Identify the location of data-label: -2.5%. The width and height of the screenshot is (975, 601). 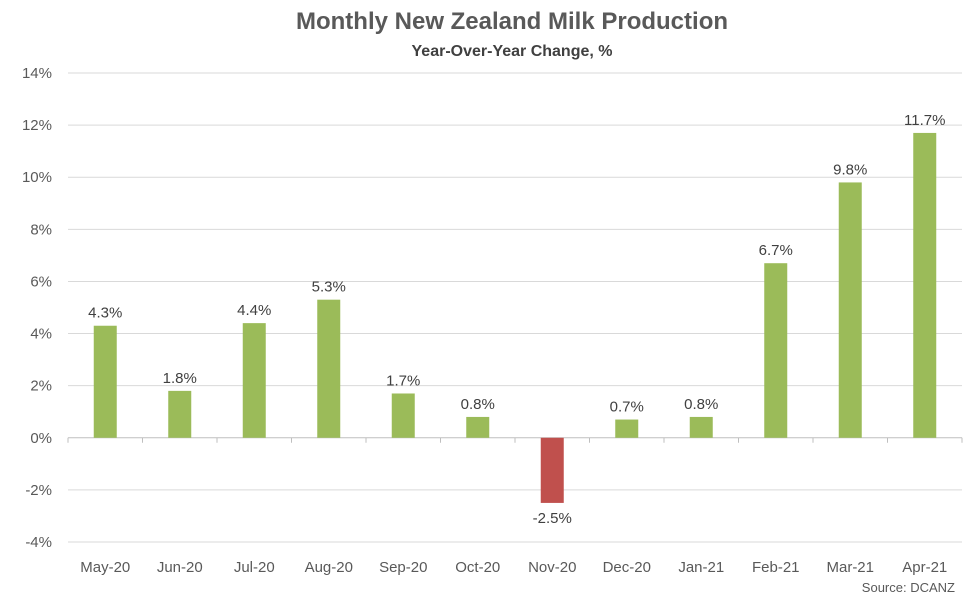
(552, 518).